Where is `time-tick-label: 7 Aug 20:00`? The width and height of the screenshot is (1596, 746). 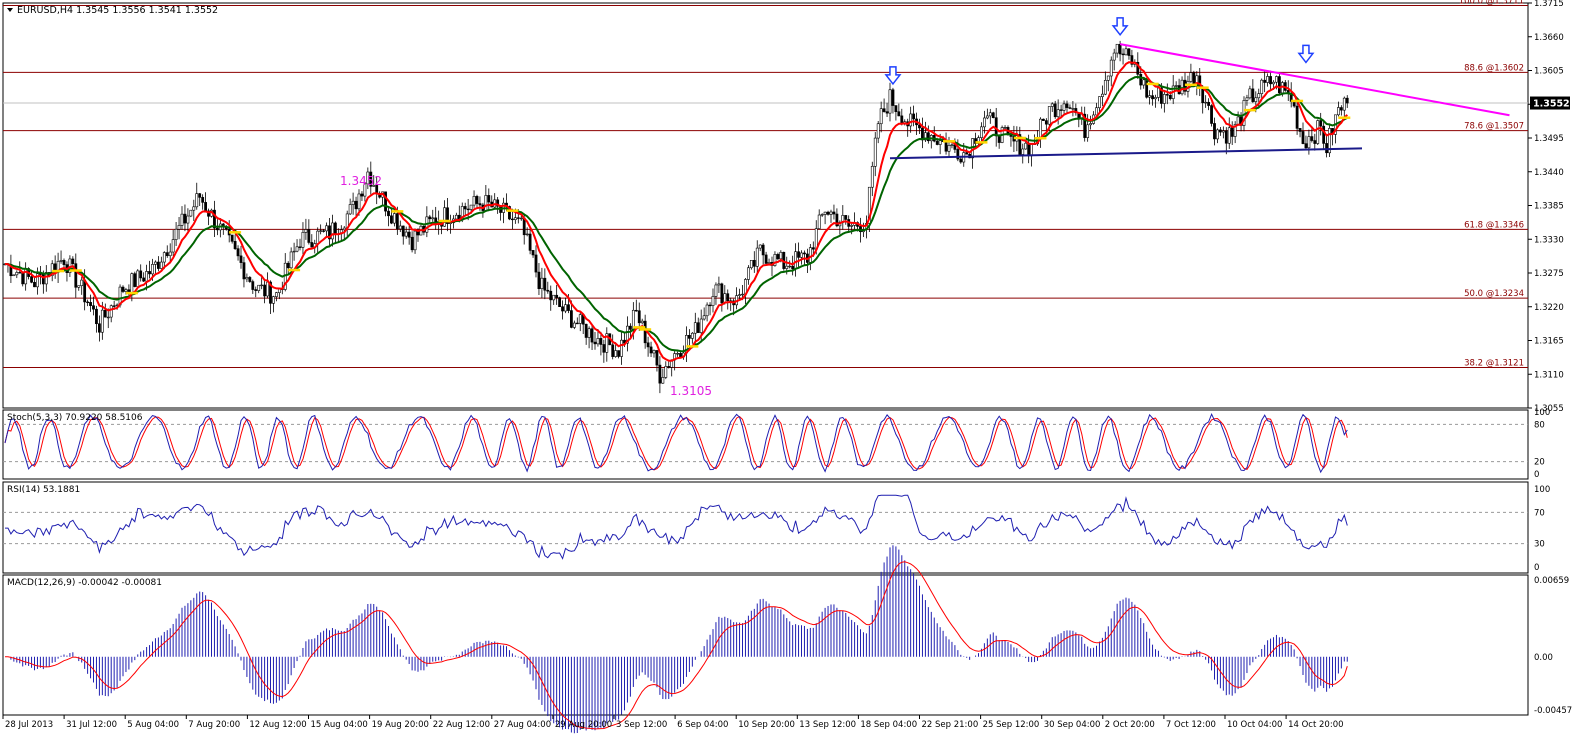 time-tick-label: 7 Aug 20:00 is located at coordinates (214, 725).